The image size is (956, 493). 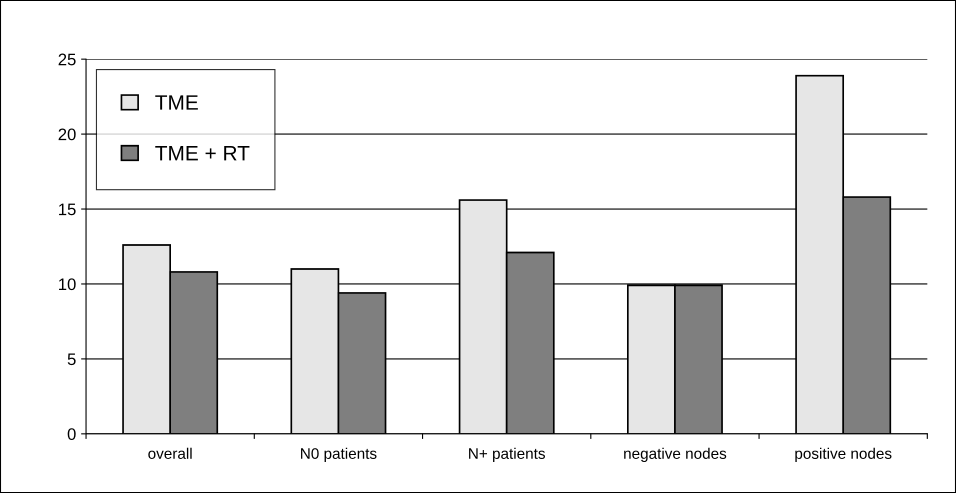 I want to click on y-tick-label: 10, so click(x=67, y=284).